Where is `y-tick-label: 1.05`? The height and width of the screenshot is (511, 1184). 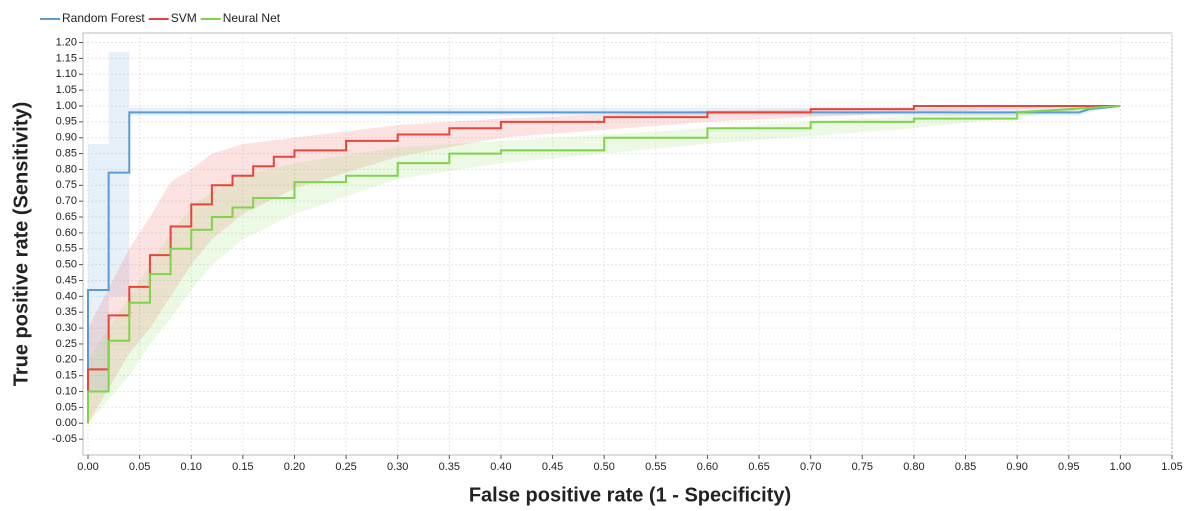
y-tick-label: 1.05 is located at coordinates (66, 90).